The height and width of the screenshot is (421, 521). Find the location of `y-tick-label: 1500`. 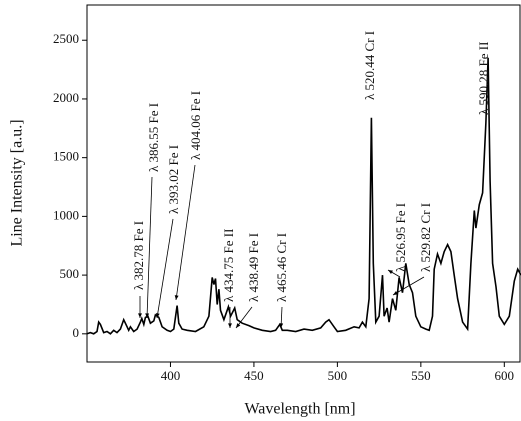

y-tick-label: 1500 is located at coordinates (66, 156).